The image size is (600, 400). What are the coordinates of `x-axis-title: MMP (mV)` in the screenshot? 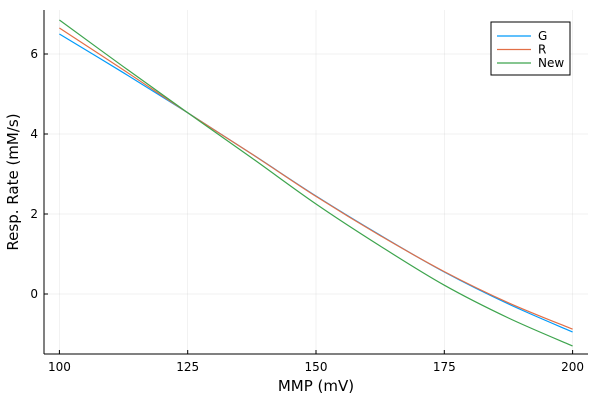 It's located at (316, 386).